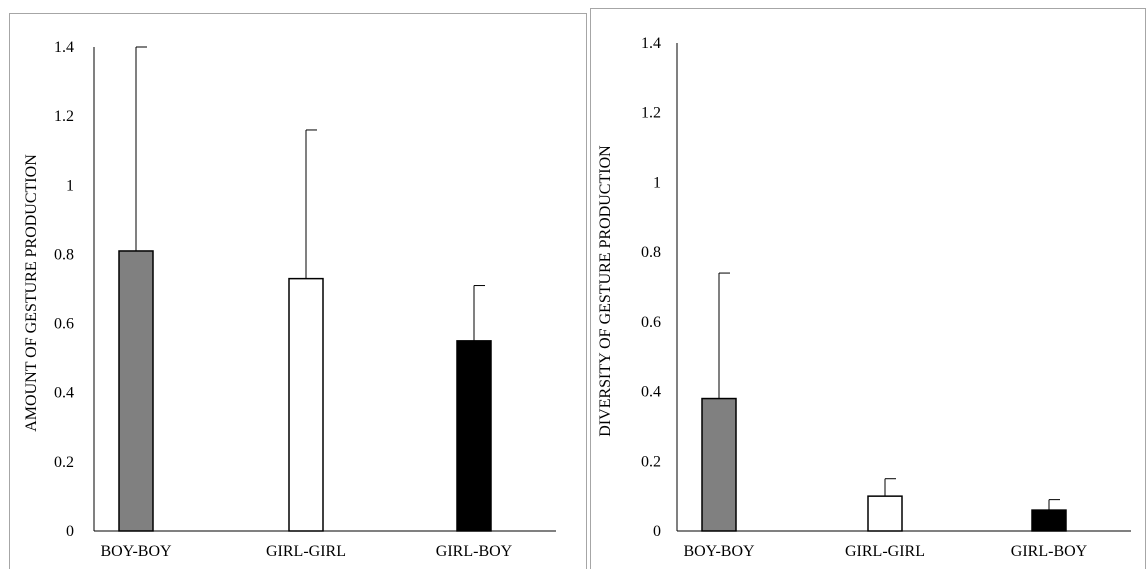  What do you see at coordinates (31, 293) in the screenshot?
I see `y-axis-title: AMOUNT OF GESTURE PRODUCTION` at bounding box center [31, 293].